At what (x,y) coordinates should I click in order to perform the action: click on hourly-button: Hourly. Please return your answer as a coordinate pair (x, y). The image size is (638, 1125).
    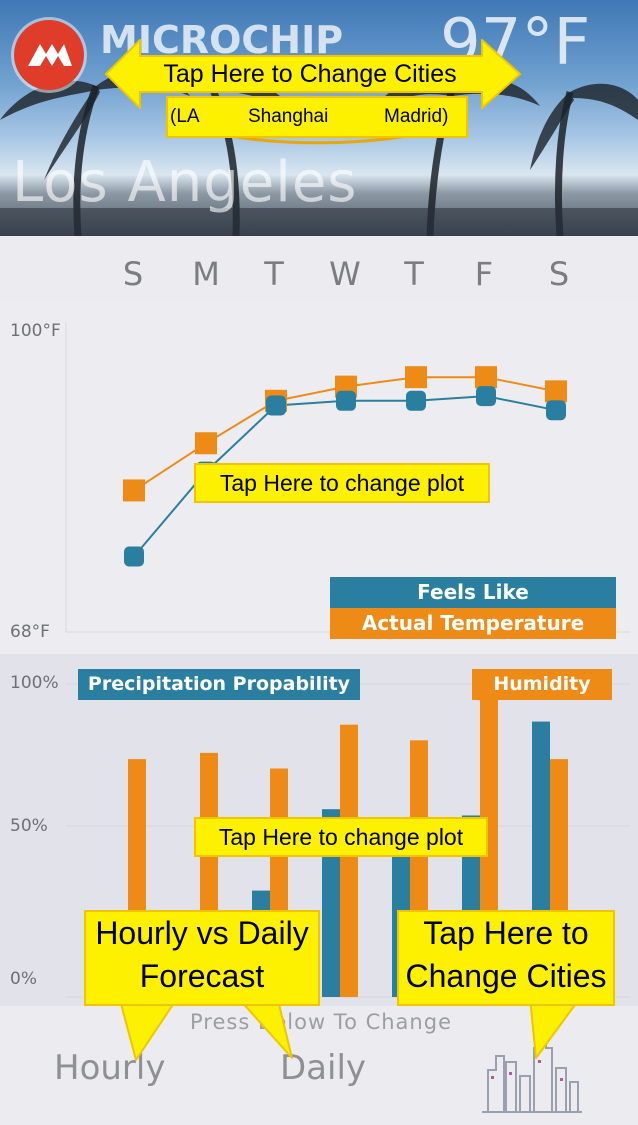
    Looking at the image, I should click on (110, 1068).